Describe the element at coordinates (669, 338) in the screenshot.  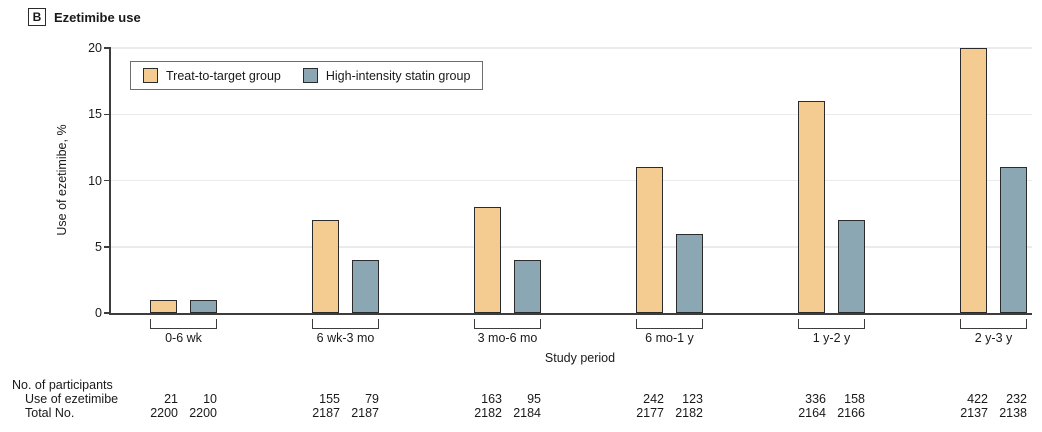
I see `category-label: 6 mo-1 y` at that location.